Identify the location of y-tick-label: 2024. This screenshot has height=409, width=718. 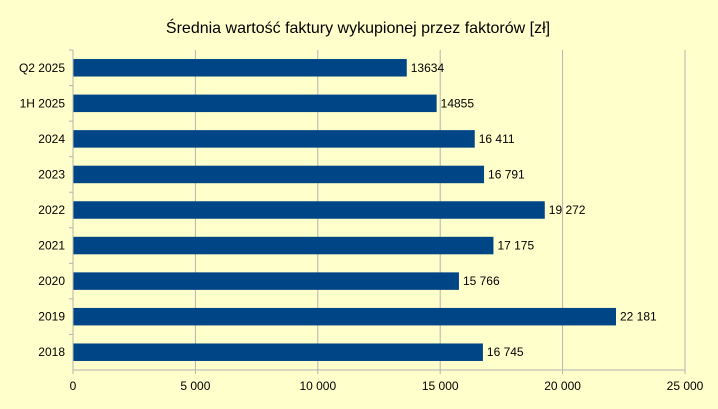
(51, 139).